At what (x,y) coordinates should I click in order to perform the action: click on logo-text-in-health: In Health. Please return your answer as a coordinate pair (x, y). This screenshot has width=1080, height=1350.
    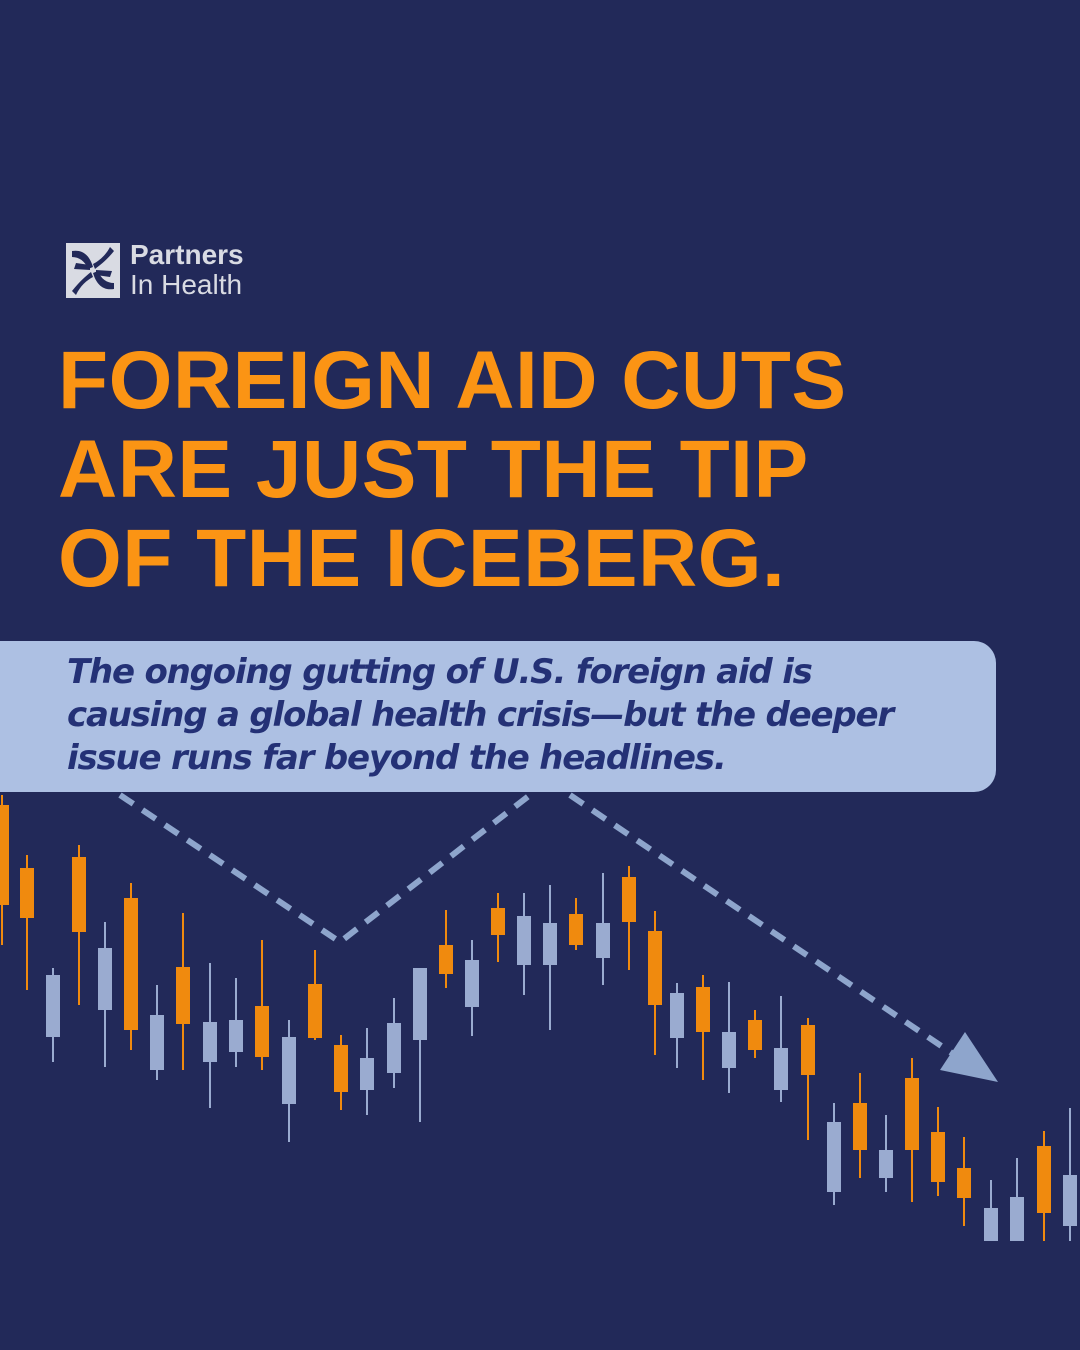
    Looking at the image, I should click on (186, 284).